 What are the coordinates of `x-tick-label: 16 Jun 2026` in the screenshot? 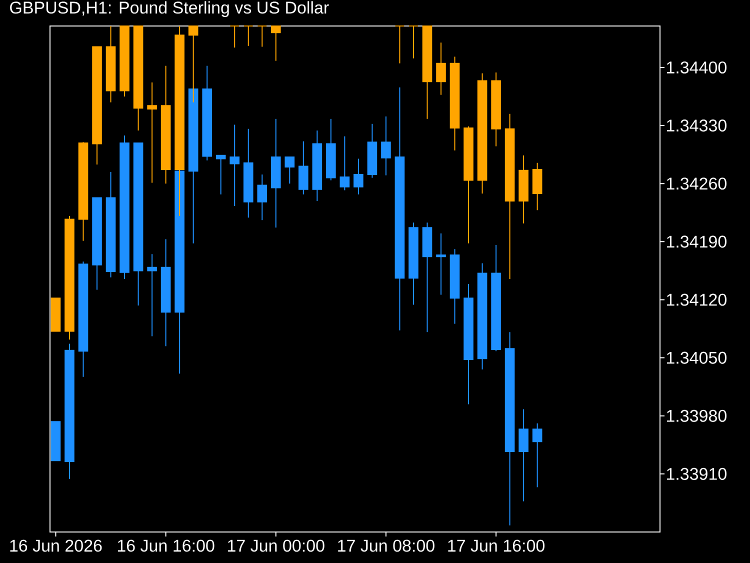 It's located at (56, 546).